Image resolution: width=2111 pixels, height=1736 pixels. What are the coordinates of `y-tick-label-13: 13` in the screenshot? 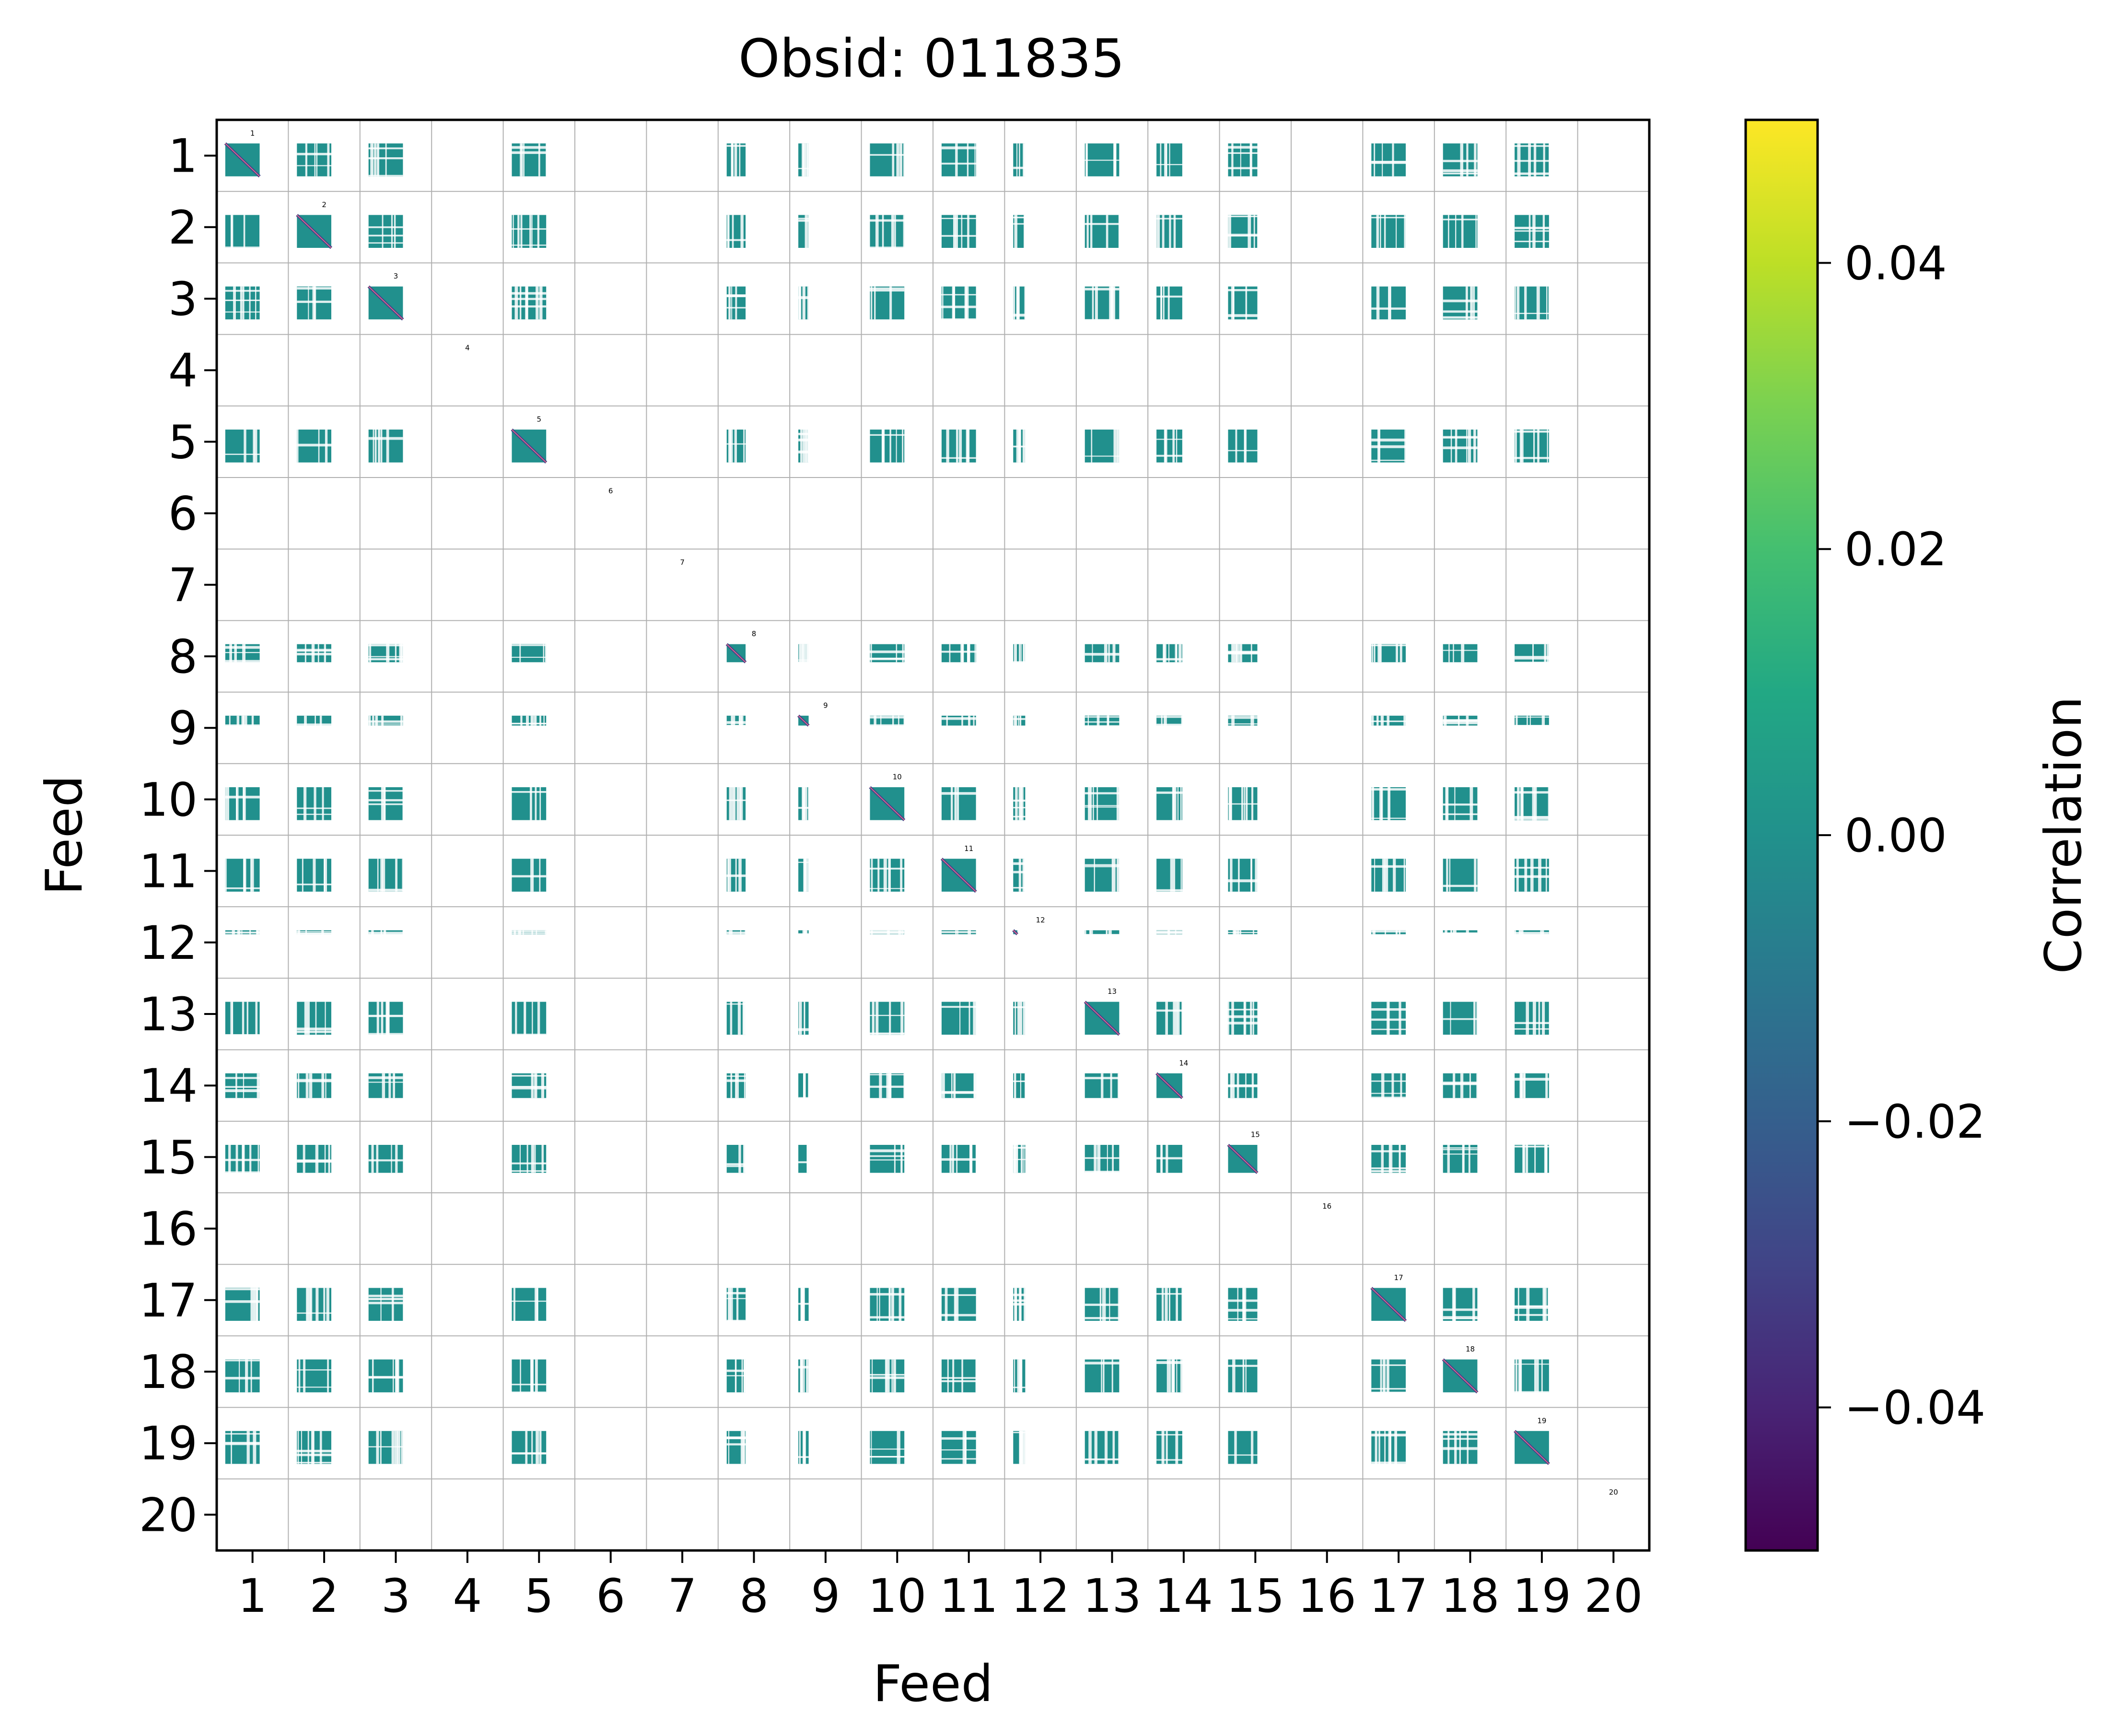 It's located at (168, 1014).